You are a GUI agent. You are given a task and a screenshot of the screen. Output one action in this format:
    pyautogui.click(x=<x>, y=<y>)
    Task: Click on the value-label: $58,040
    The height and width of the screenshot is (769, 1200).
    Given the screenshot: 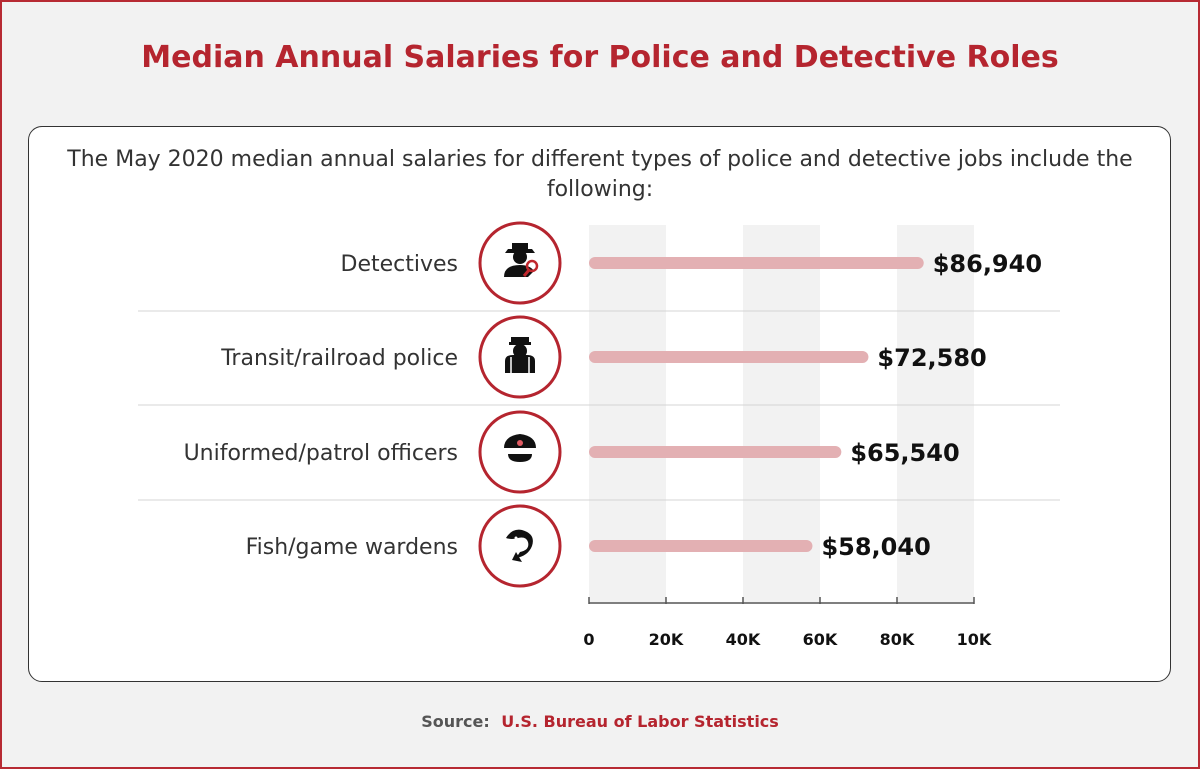 What is the action you would take?
    pyautogui.click(x=875, y=547)
    